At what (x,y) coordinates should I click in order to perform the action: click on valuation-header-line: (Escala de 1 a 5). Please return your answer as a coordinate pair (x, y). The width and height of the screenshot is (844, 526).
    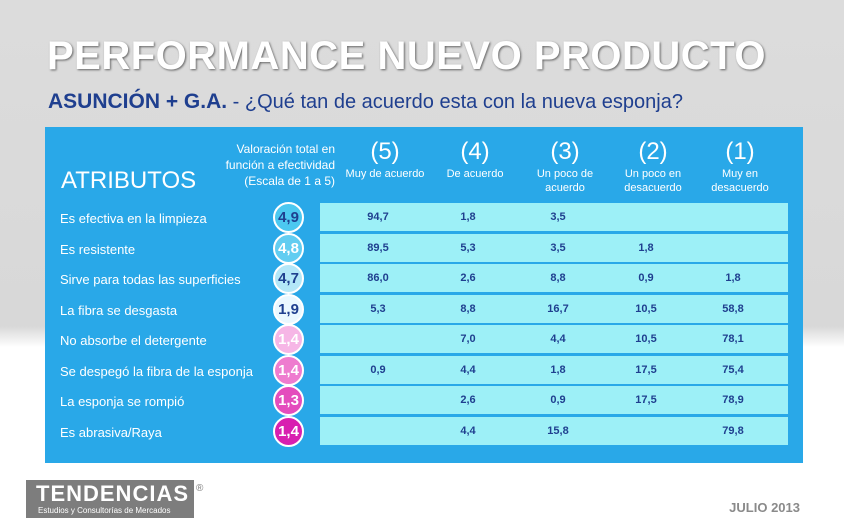
    Looking at the image, I should click on (289, 181).